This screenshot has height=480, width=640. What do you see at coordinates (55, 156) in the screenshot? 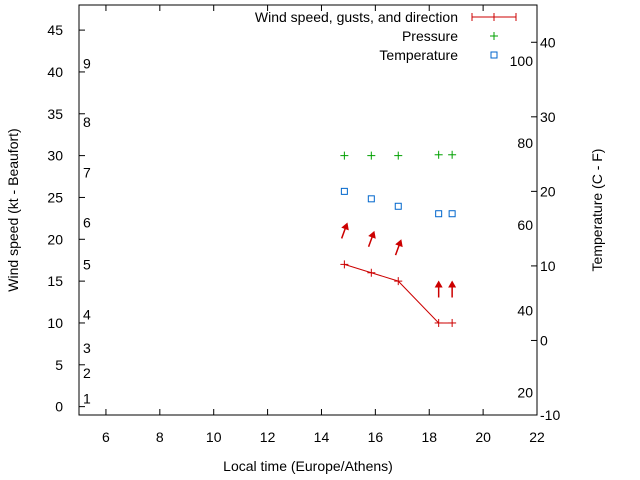
I see `y-tick-label: 30` at bounding box center [55, 156].